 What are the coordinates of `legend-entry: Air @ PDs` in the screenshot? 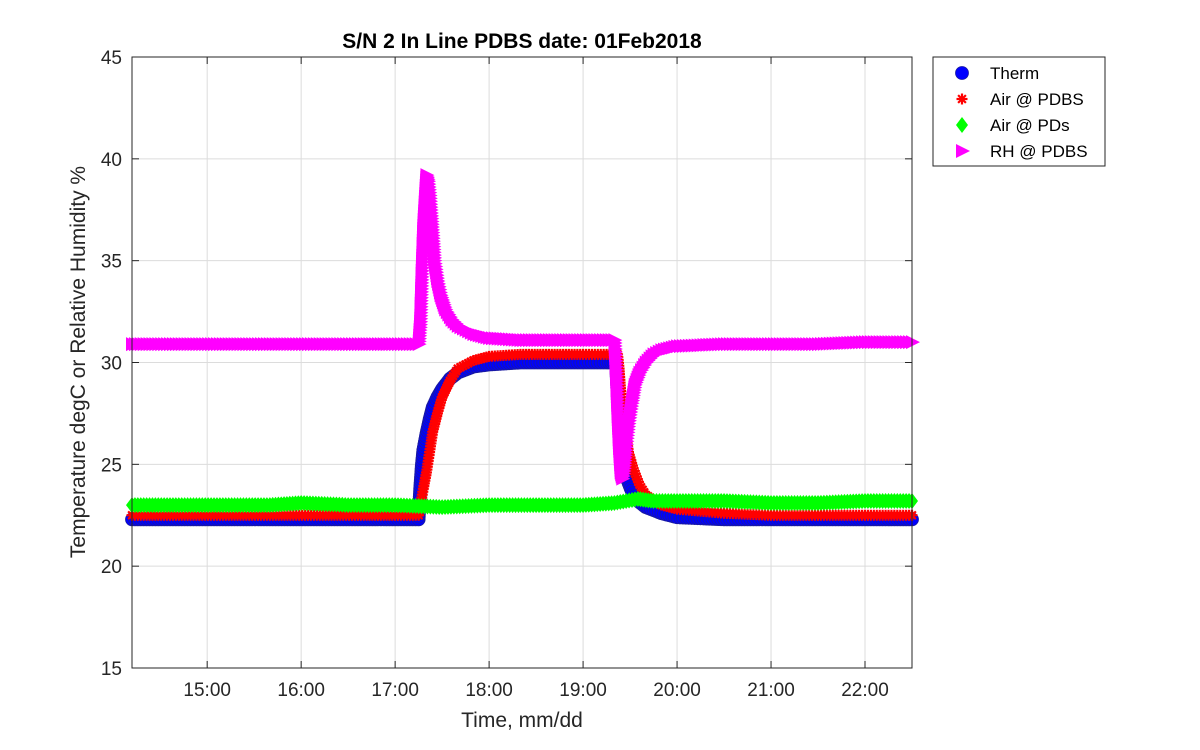 It's located at (1013, 125).